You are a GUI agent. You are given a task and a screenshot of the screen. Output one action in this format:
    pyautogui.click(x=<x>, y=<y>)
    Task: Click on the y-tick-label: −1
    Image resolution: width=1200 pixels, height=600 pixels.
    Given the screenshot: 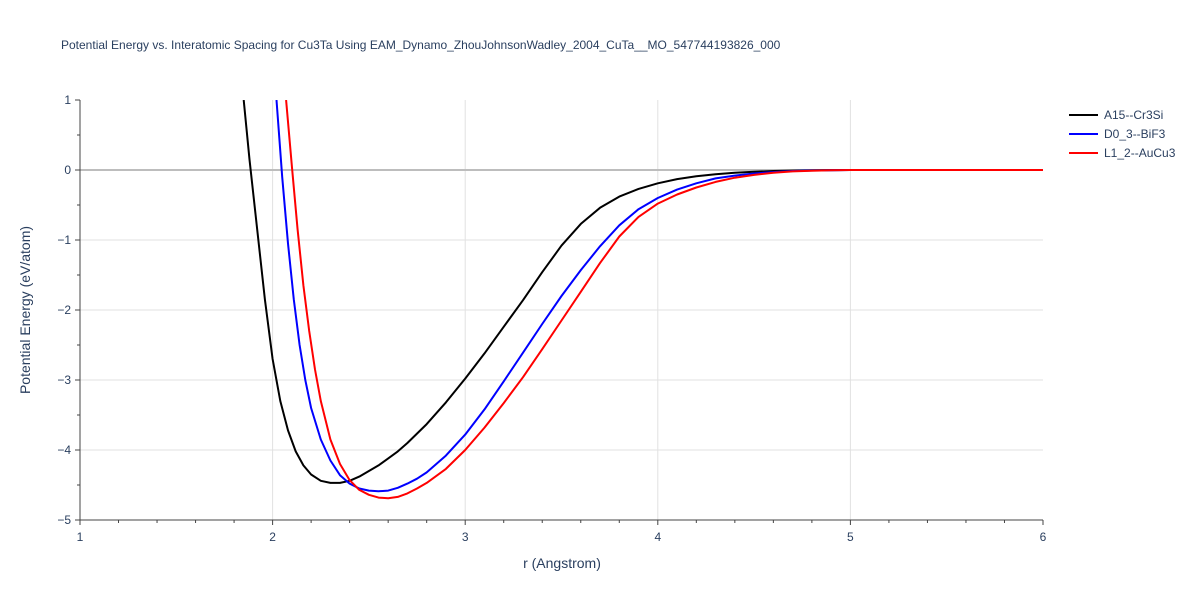 What is the action you would take?
    pyautogui.click(x=64, y=240)
    